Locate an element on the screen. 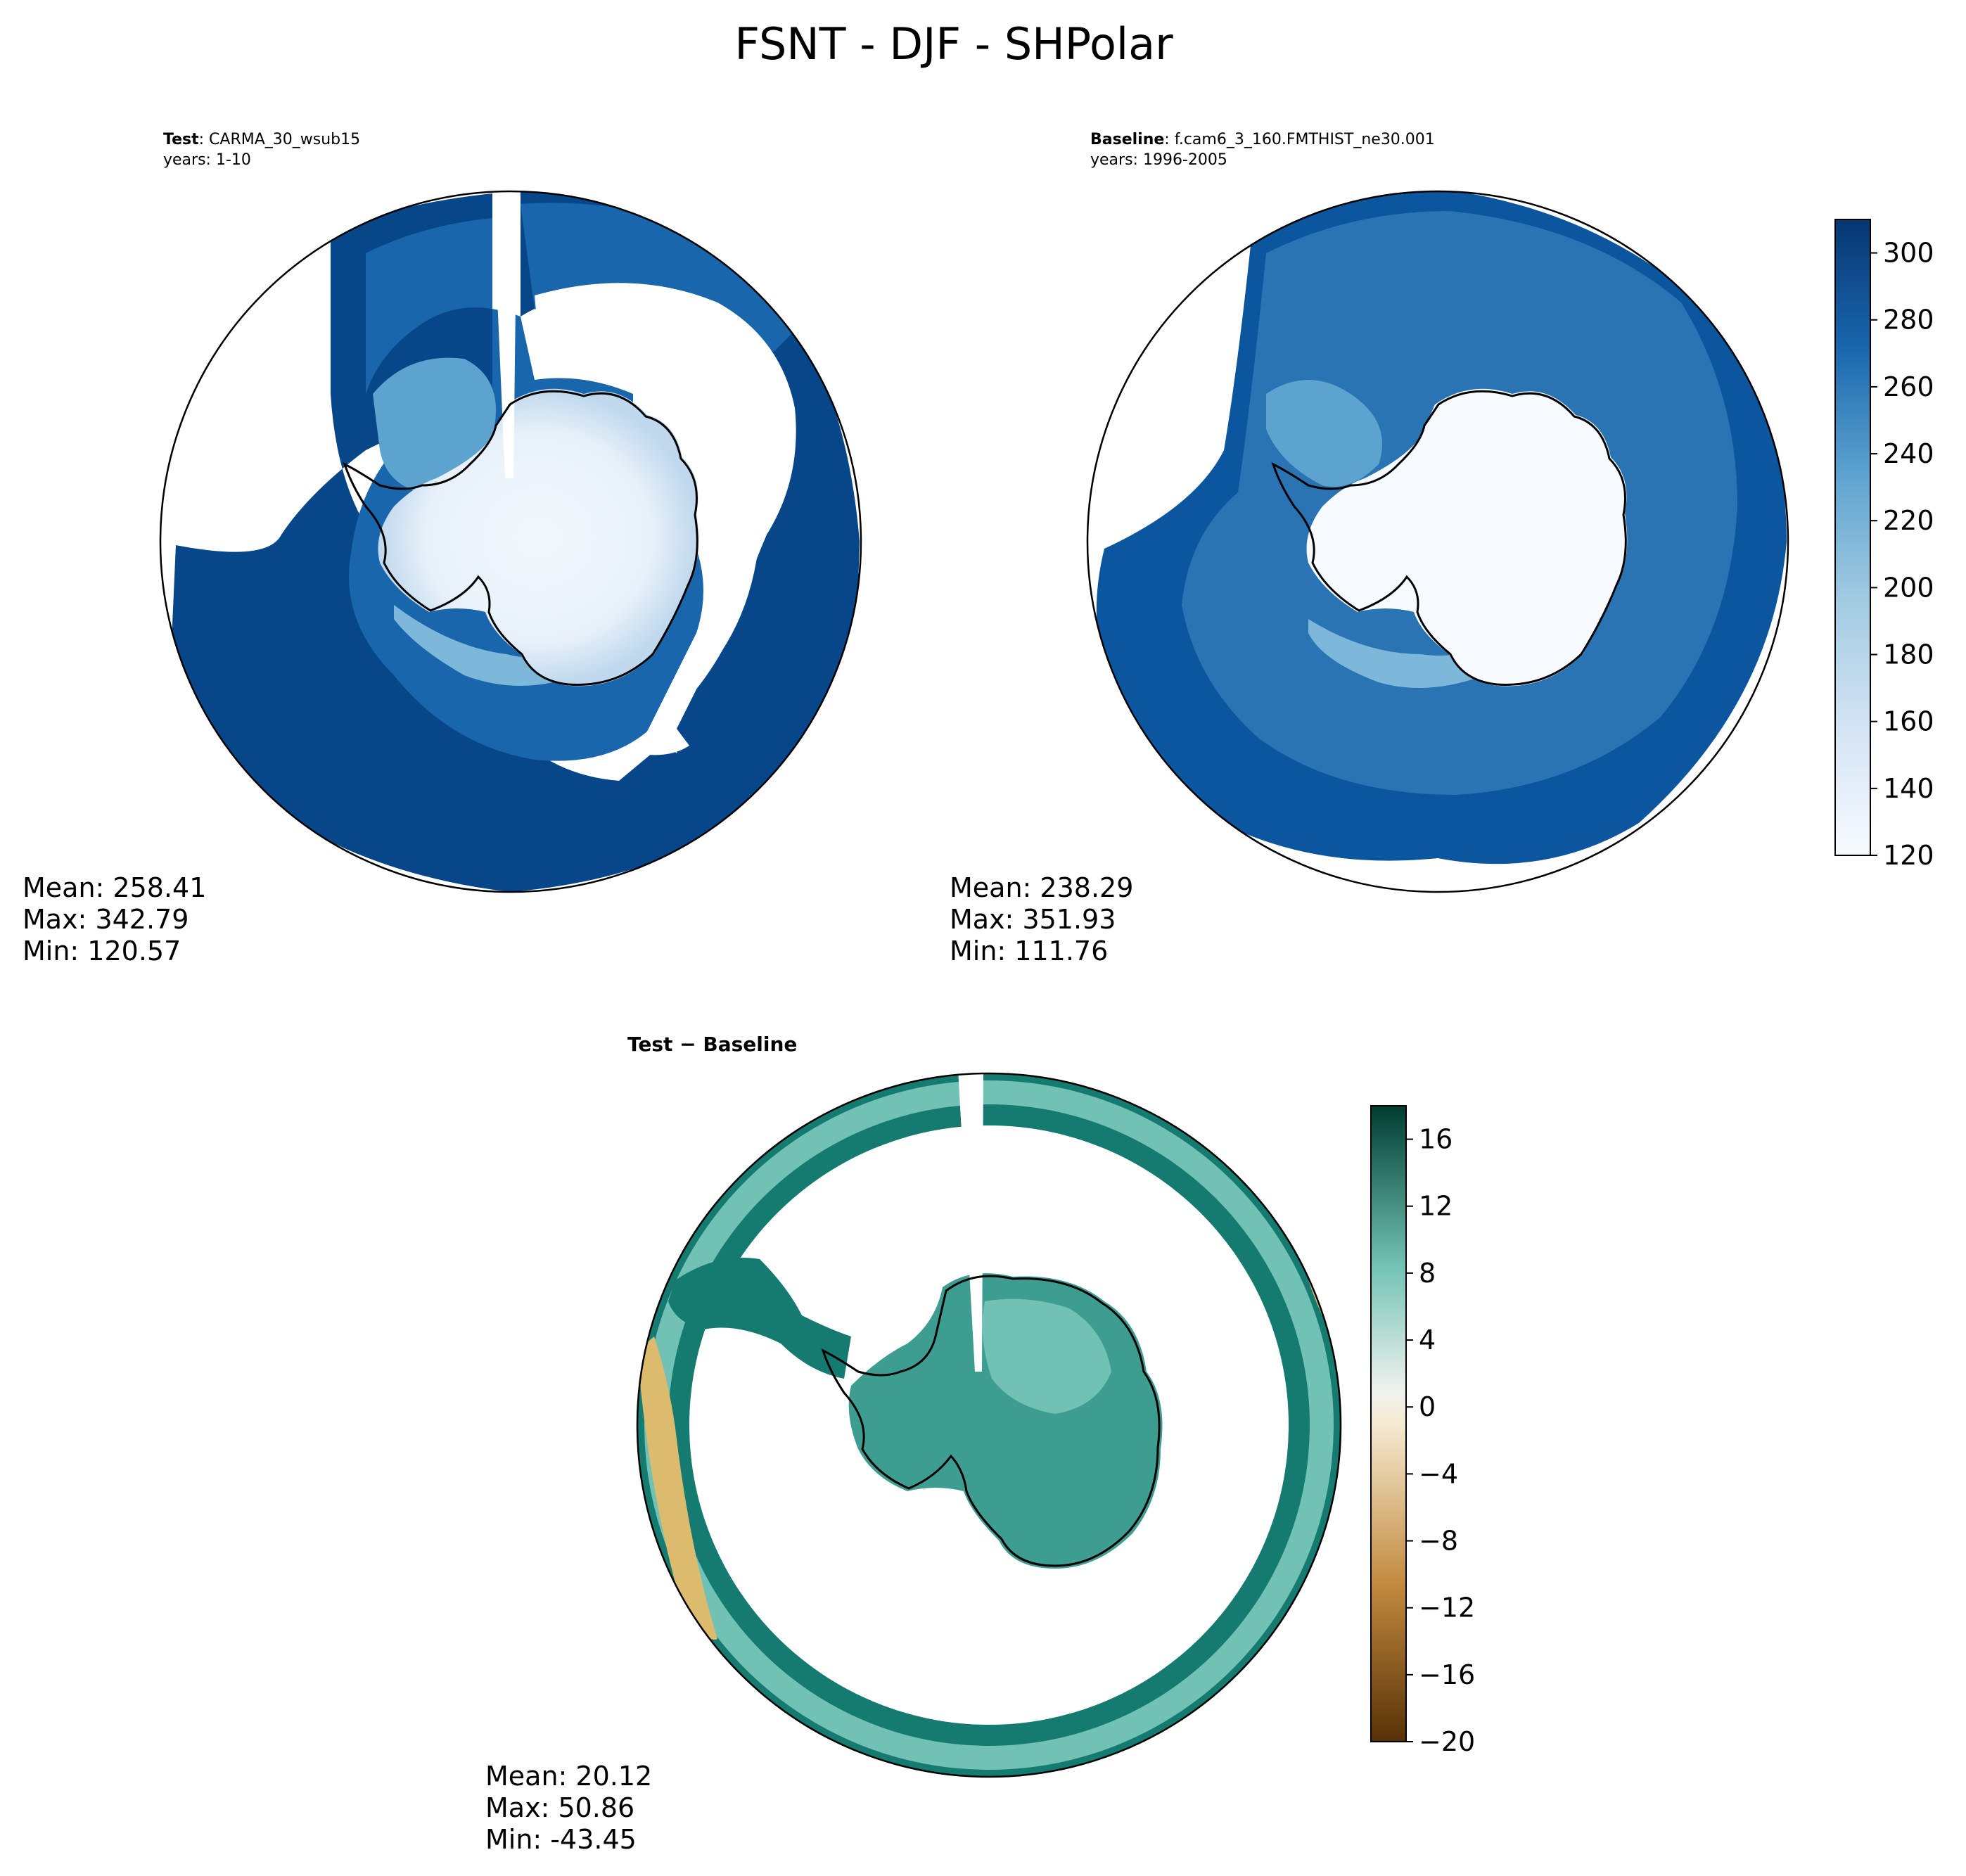  baseline-min: Min: 111.76 is located at coordinates (1029, 951).